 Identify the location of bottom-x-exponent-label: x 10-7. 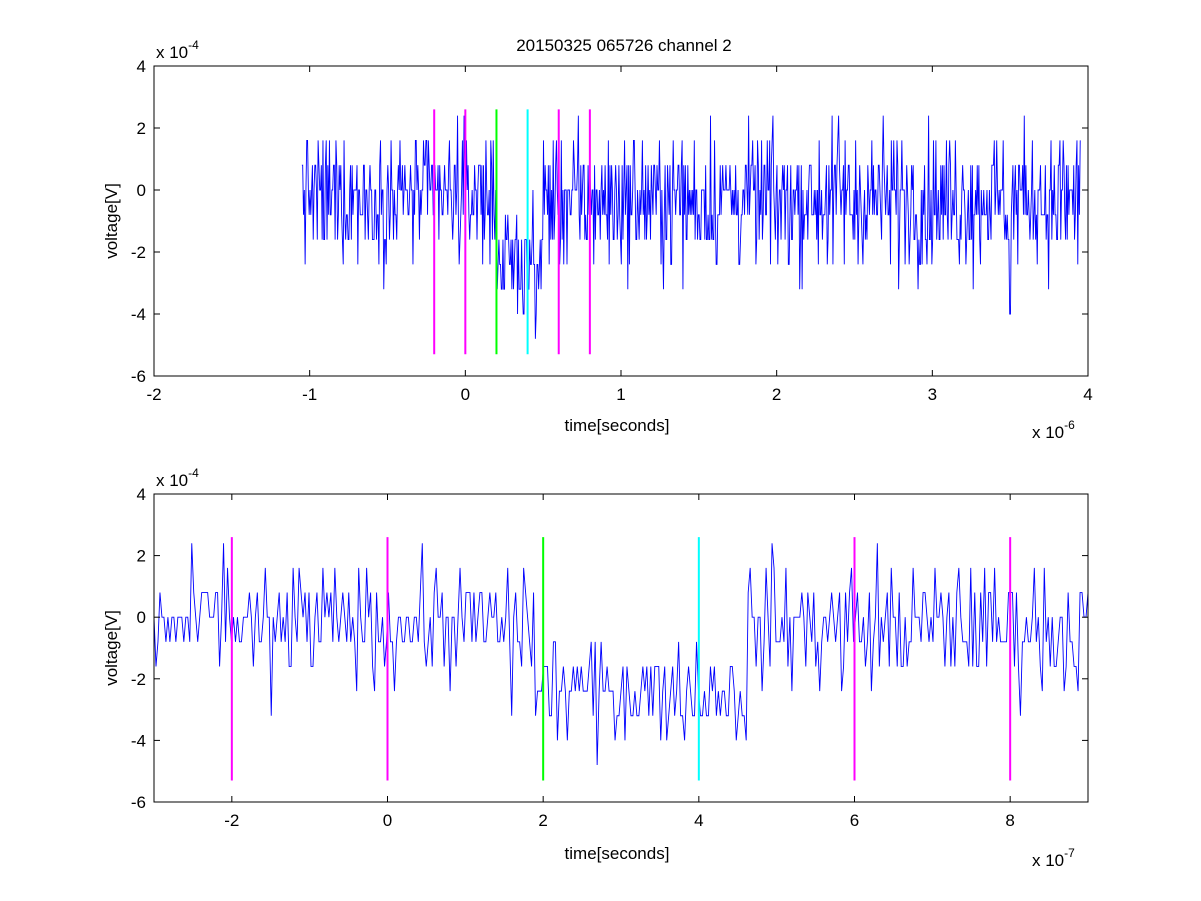
(1053, 858).